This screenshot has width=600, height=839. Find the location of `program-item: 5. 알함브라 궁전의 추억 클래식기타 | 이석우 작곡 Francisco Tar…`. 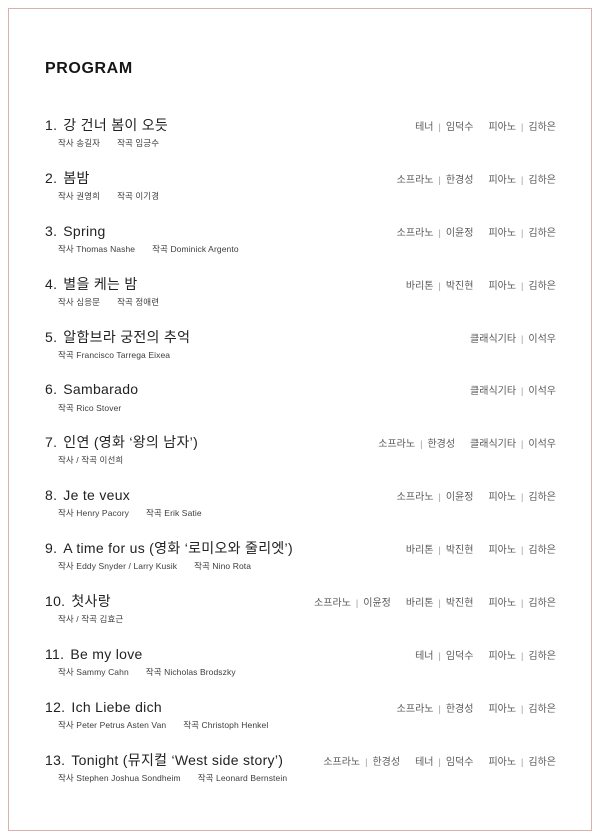

program-item: 5. 알함브라 궁전의 추억 클래식기타 | 이석우 작곡 Francisco Tar… is located at coordinates (300, 355).